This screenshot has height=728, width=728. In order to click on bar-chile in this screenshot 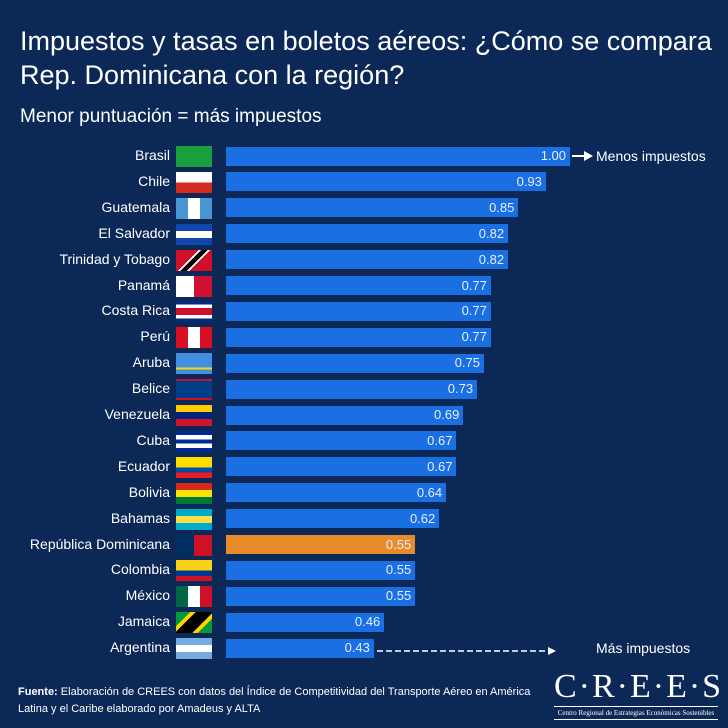, I will do `click(386, 182)`.